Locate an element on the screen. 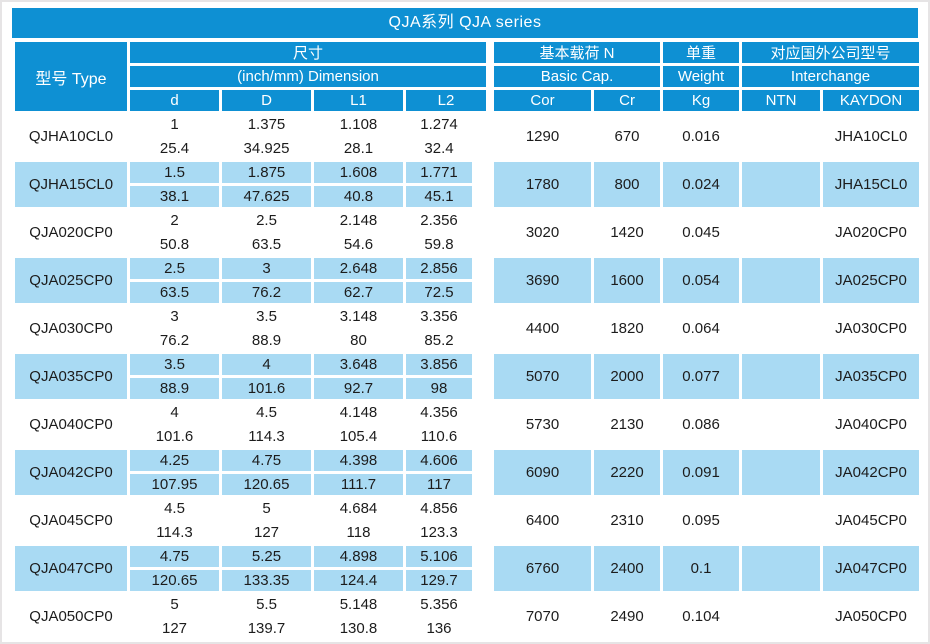 The image size is (930, 644). model-cell: QJA040CP0 is located at coordinates (71, 424).